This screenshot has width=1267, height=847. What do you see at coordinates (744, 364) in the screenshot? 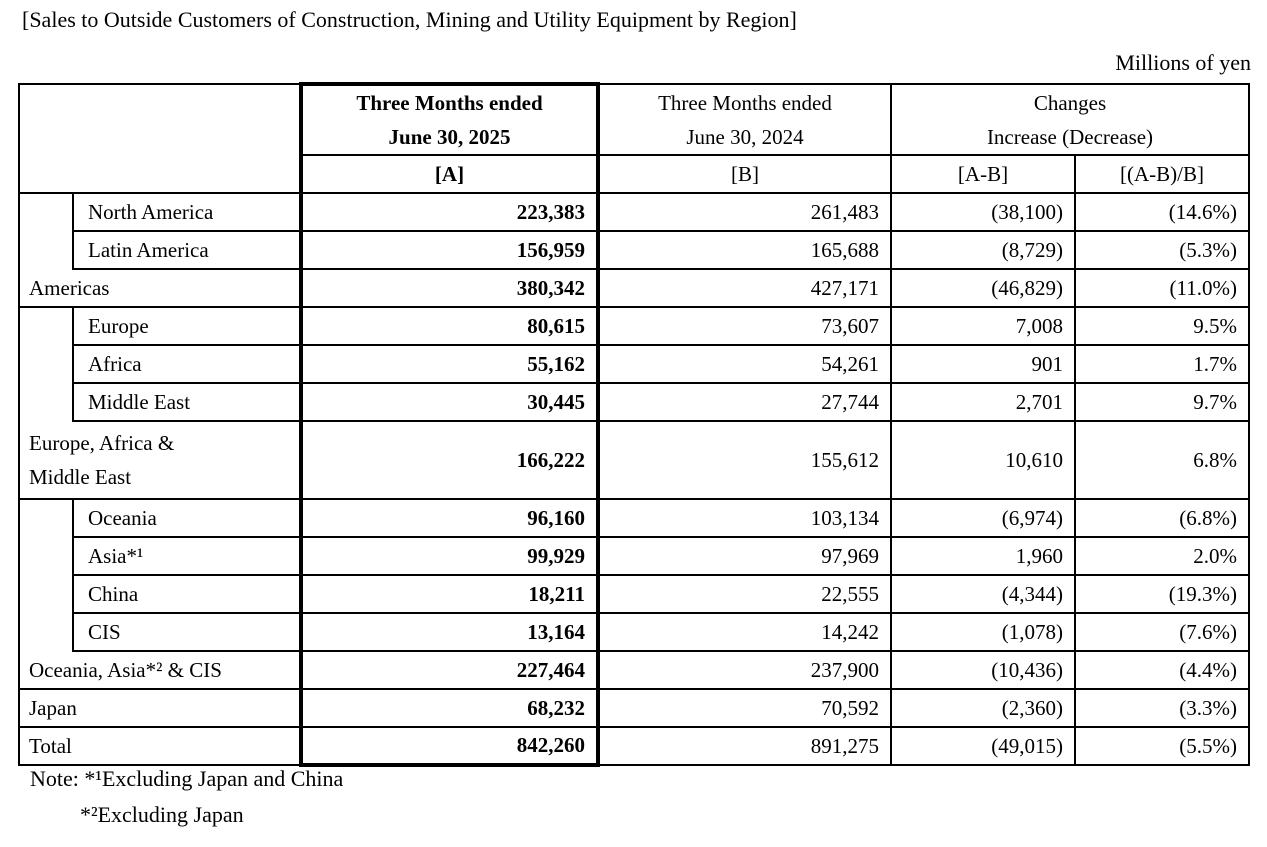
I see `value-2024: 54,261` at bounding box center [744, 364].